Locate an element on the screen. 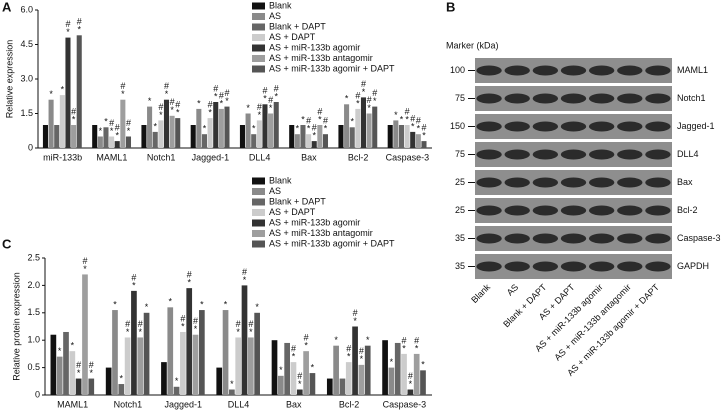 This screenshot has width=726, height=413. x-tick-label: MAML1 is located at coordinates (111, 157).